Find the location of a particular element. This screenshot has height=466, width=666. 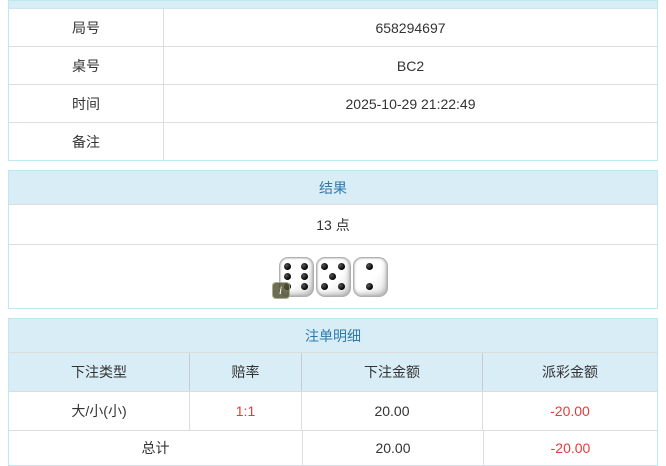

bet-type-cell: 大/小(小) is located at coordinates (99, 411).